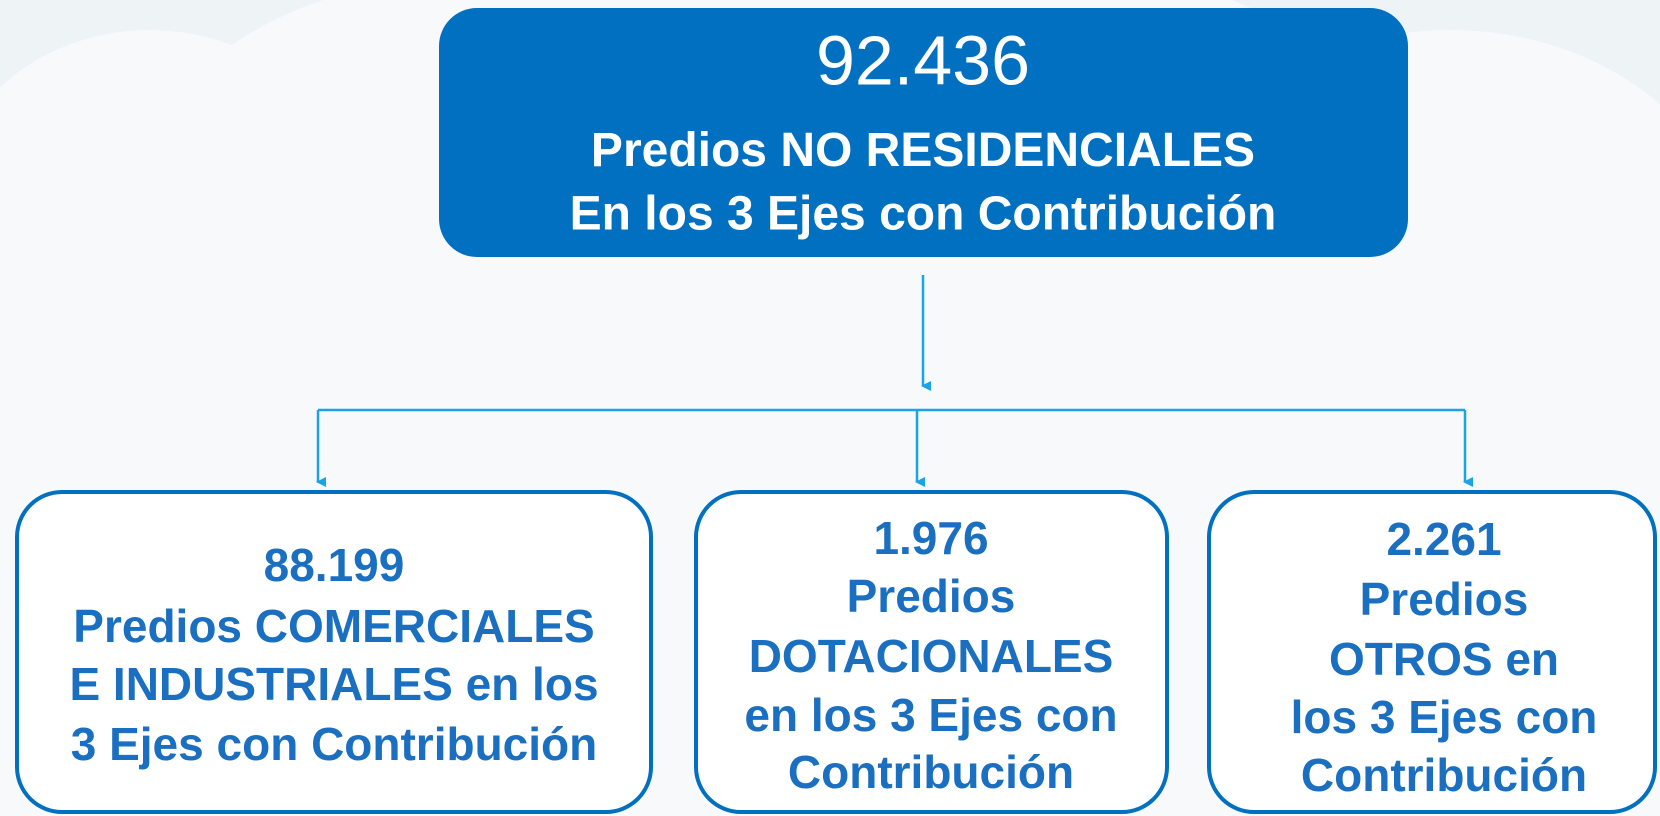 The image size is (1660, 816). I want to click on root-subtitle: En los 3 Ejes con Contribución, so click(923, 214).